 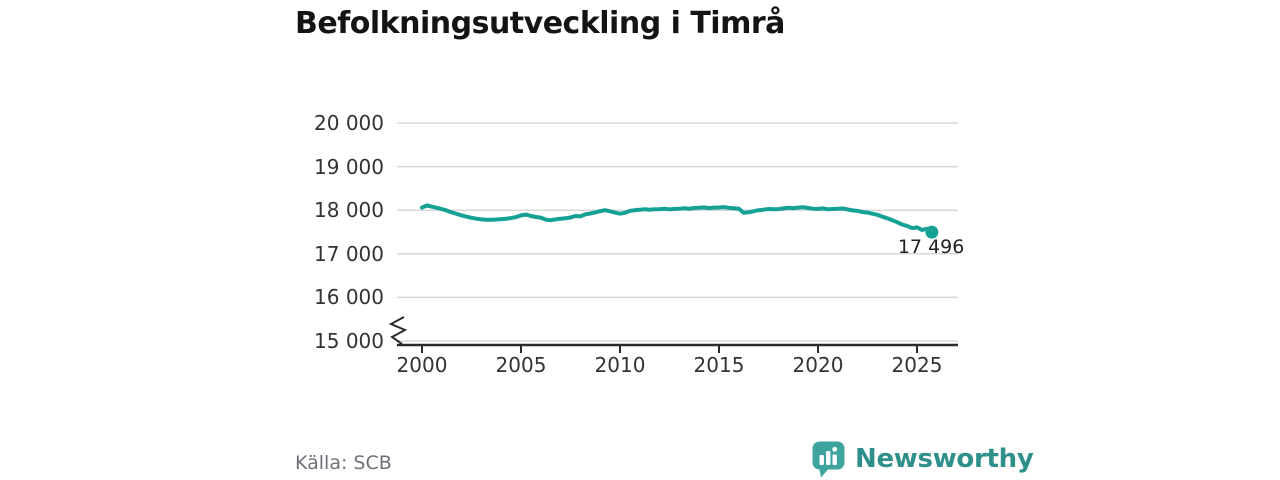 What do you see at coordinates (422, 365) in the screenshot?
I see `x-tick-label: 2000` at bounding box center [422, 365].